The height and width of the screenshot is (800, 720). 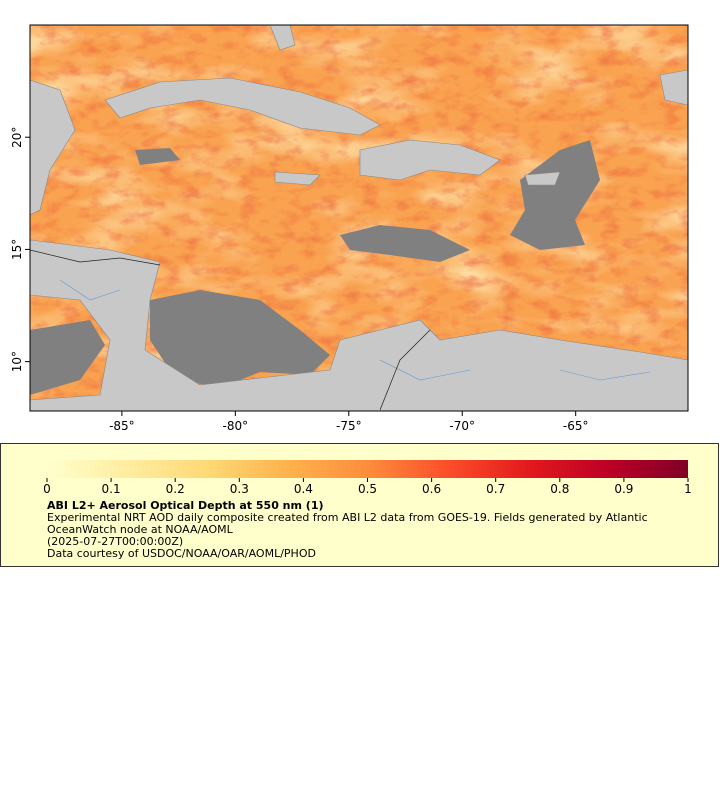 I want to click on x-tick-label: -75°, so click(x=349, y=426).